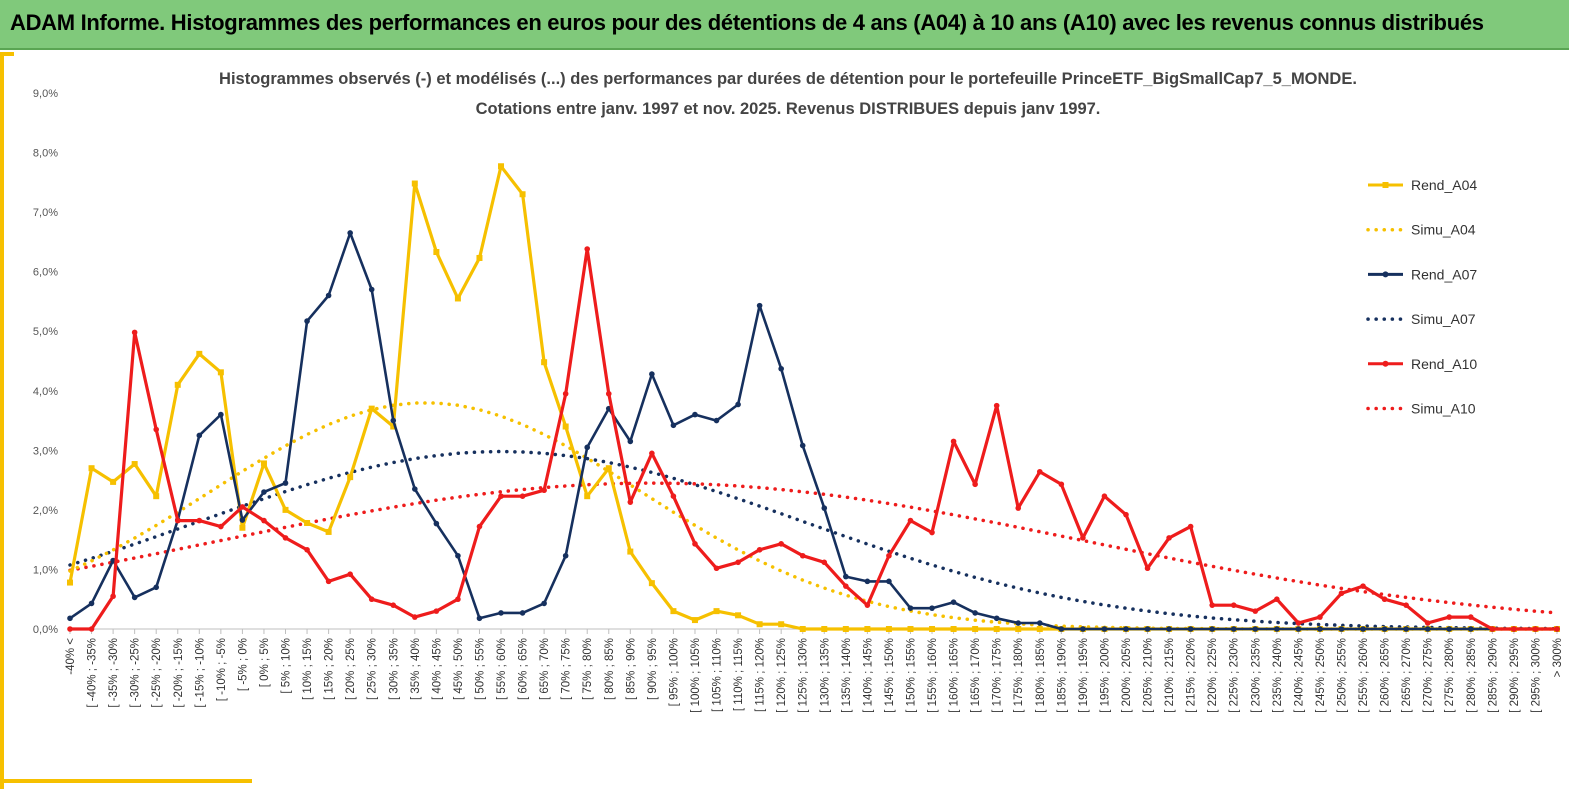 This screenshot has height=789, width=1569. What do you see at coordinates (804, 675) in the screenshot?
I see `x-tick-label: [ 125% ; 130%` at bounding box center [804, 675].